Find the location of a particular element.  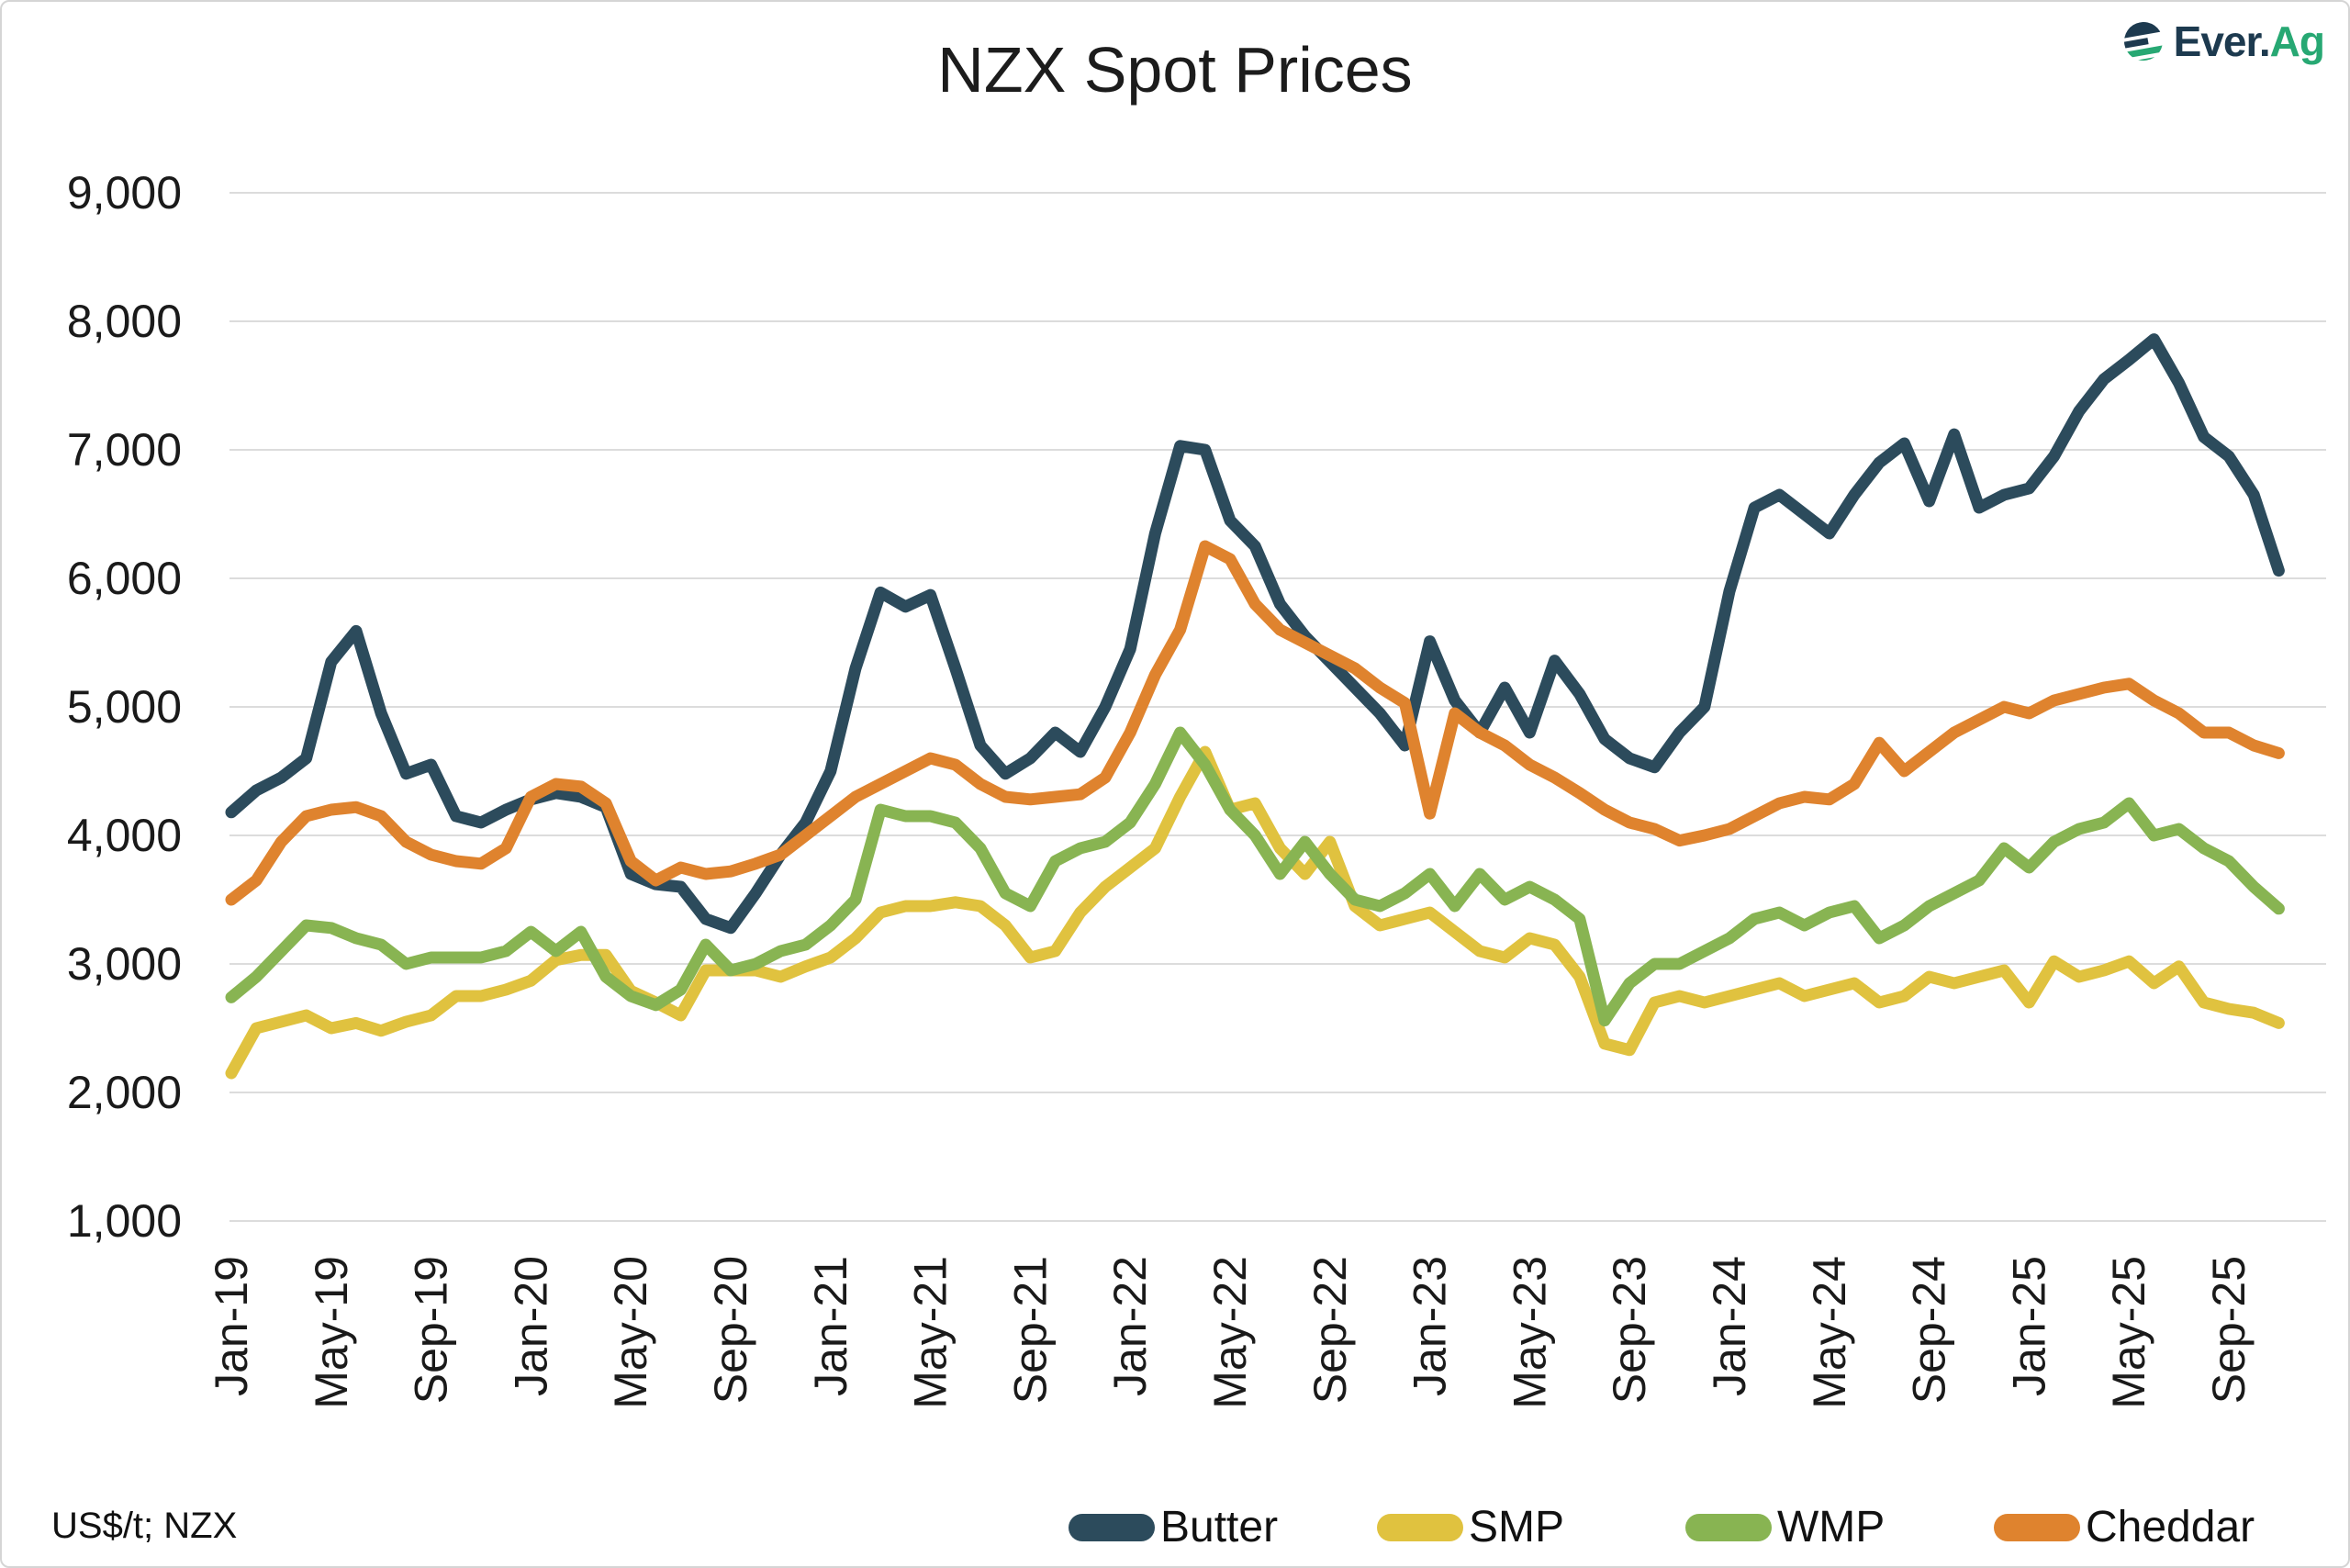

legend-swatch-cheddar is located at coordinates (2037, 1527).